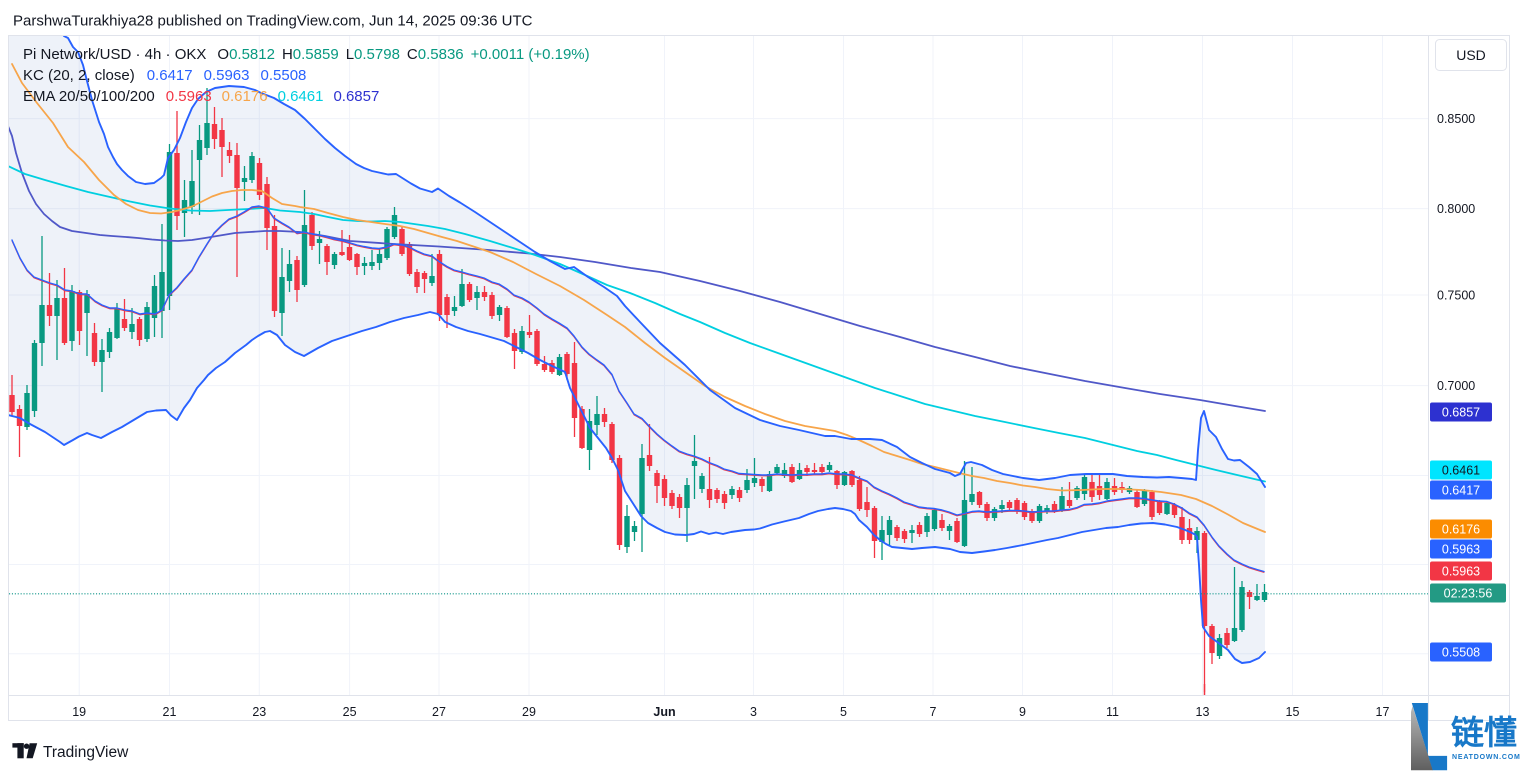 The width and height of the screenshot is (1524, 772). What do you see at coordinates (1112, 712) in the screenshot?
I see `svg-text: 11` at bounding box center [1112, 712].